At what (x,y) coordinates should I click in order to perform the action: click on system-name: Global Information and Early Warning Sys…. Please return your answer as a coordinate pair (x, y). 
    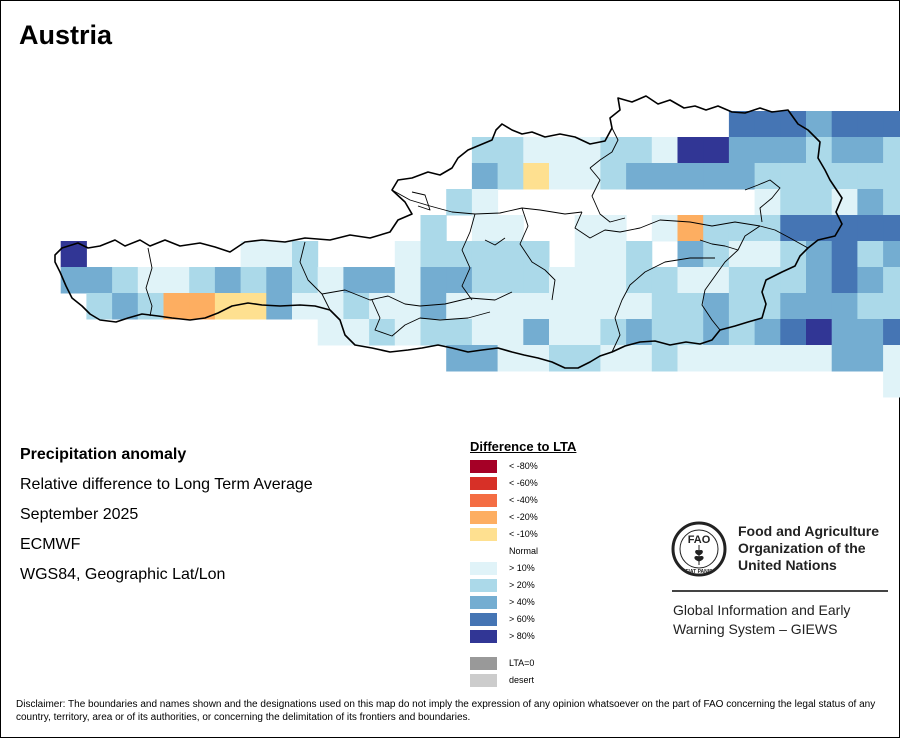
    Looking at the image, I should click on (761, 620).